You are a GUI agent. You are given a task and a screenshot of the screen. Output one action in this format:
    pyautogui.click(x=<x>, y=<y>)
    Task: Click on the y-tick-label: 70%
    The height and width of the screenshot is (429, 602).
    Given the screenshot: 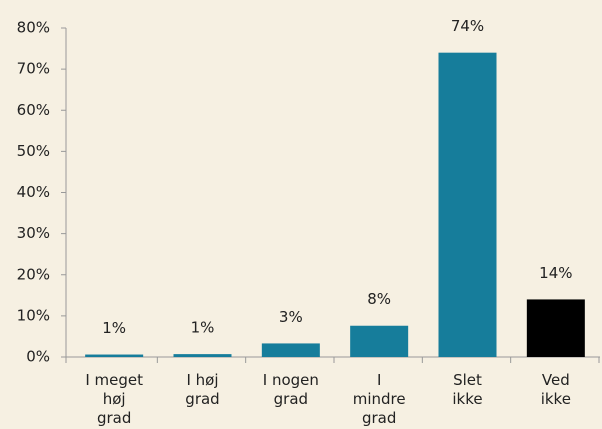 What is the action you would take?
    pyautogui.click(x=33, y=69)
    